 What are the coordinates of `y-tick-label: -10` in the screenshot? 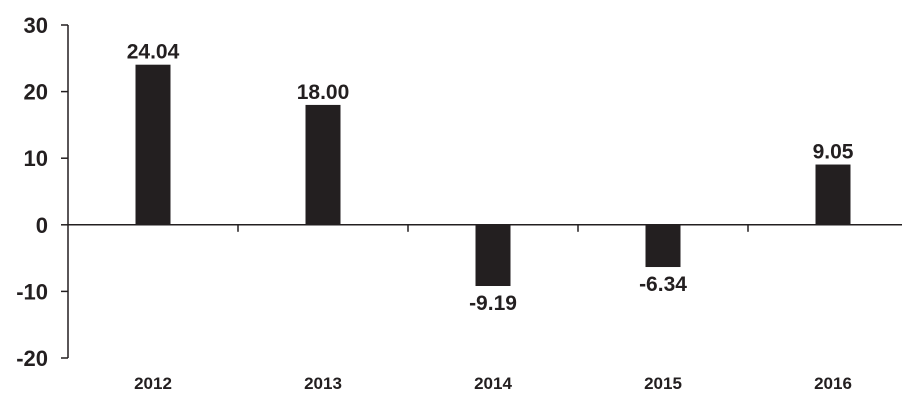 It's located at (32, 291).